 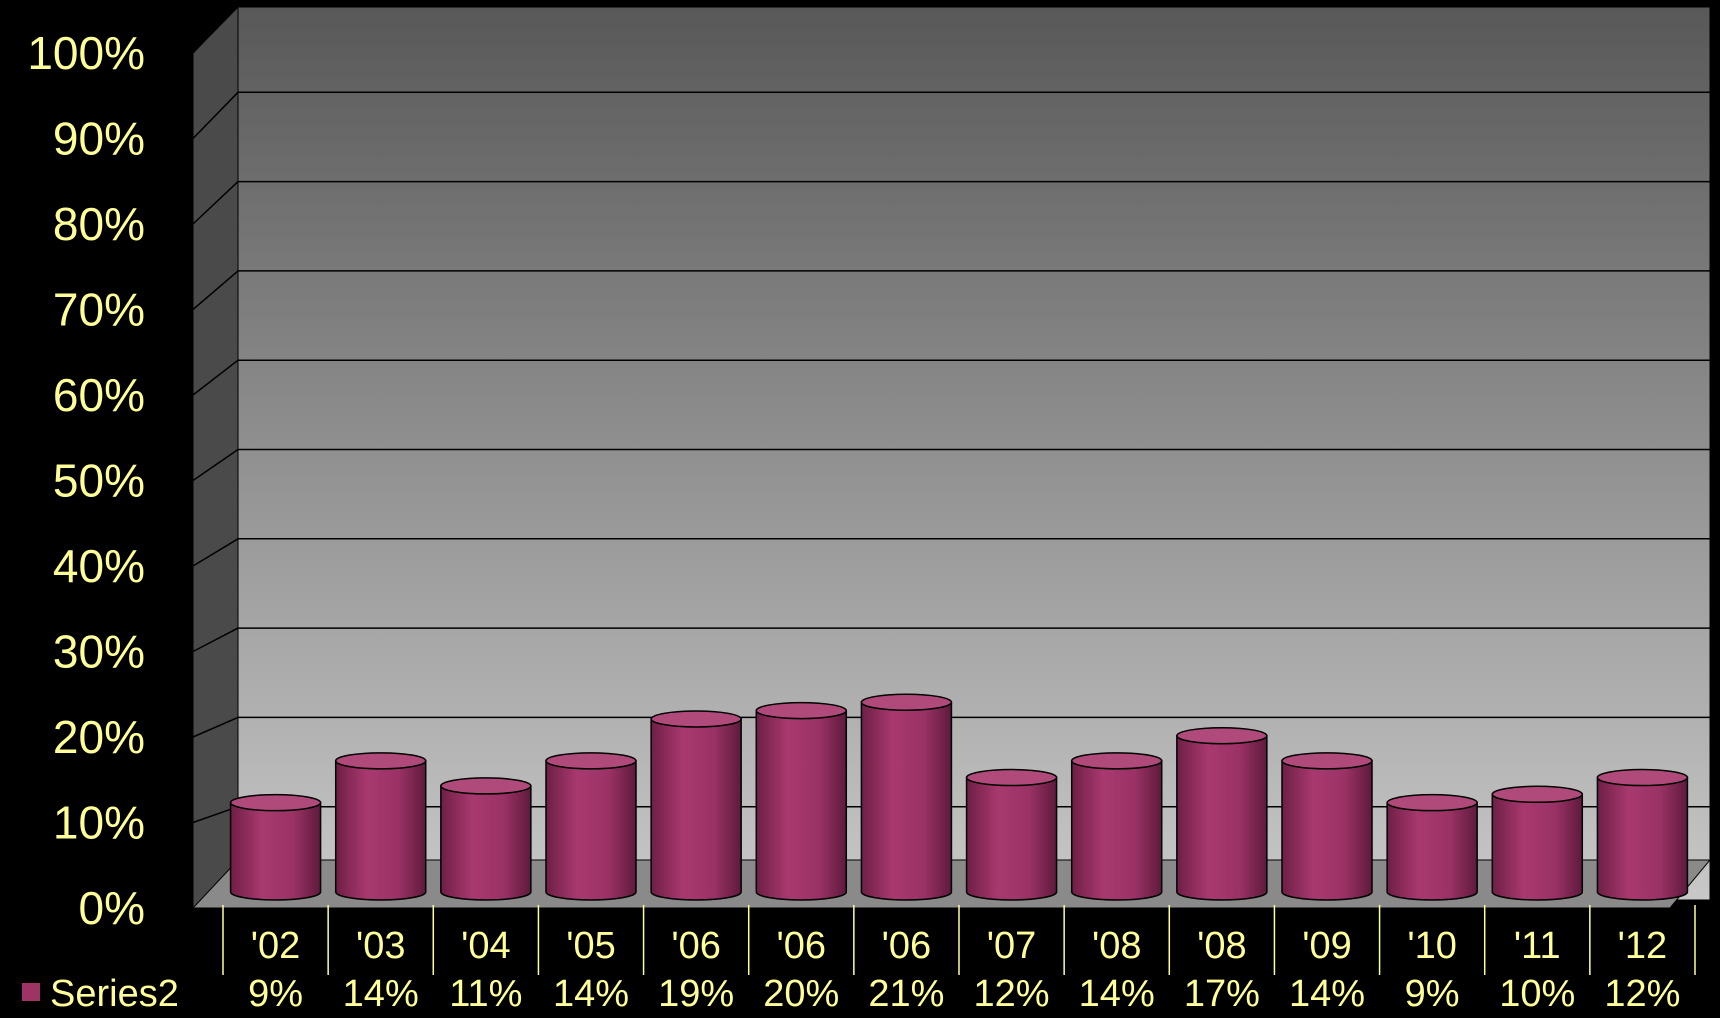 I want to click on y-tick-label: 20%, so click(x=99, y=737).